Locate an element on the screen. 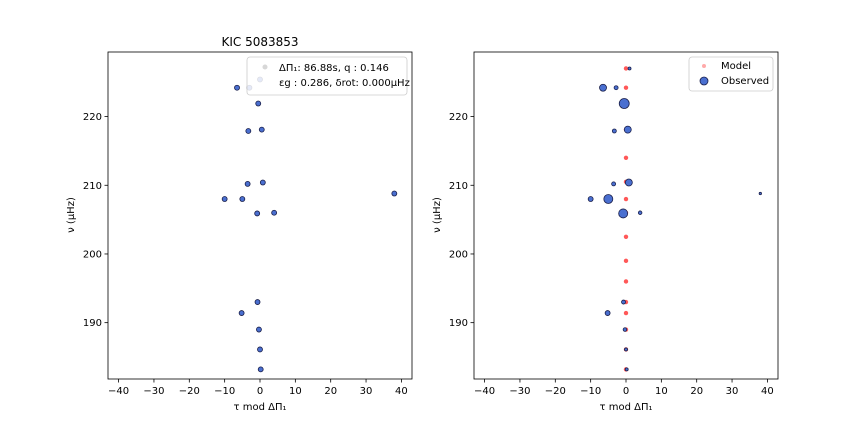 The width and height of the screenshot is (864, 432). left-y-tick-label: 210 is located at coordinates (92, 186).